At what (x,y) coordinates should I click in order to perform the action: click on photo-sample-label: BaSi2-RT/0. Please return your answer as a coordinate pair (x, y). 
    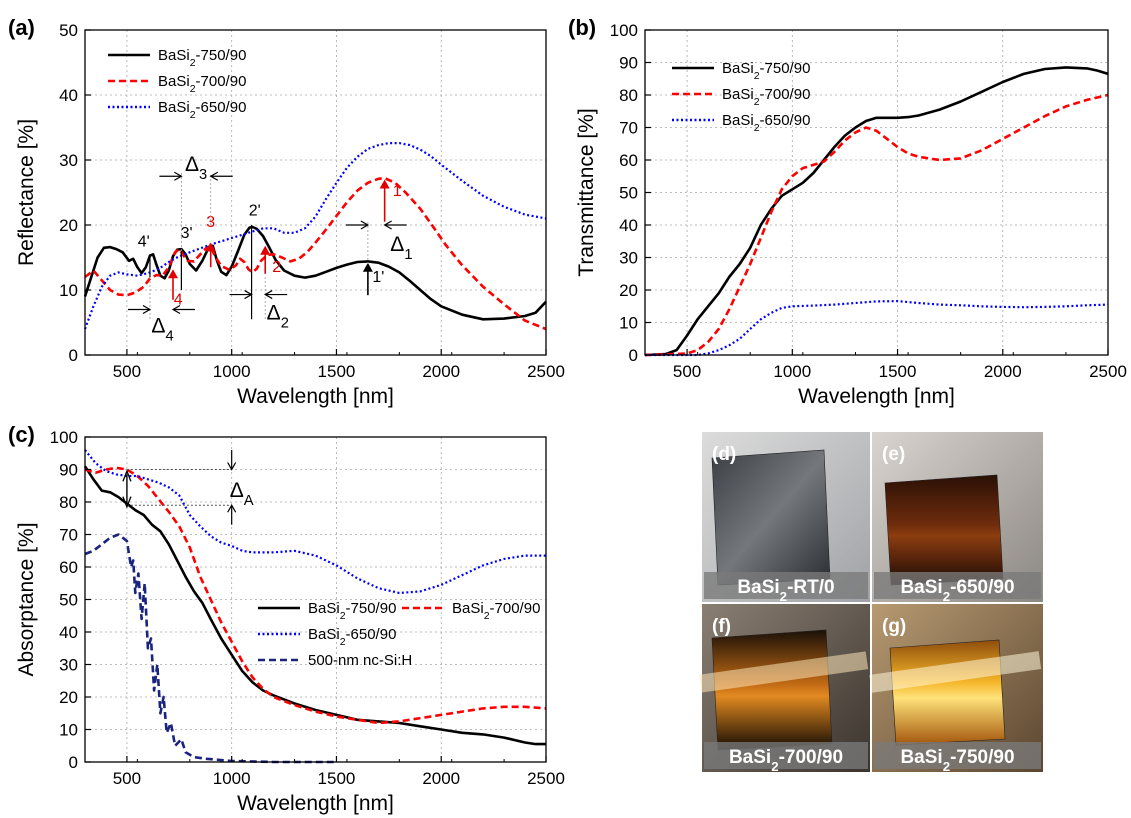
    Looking at the image, I should click on (785, 590).